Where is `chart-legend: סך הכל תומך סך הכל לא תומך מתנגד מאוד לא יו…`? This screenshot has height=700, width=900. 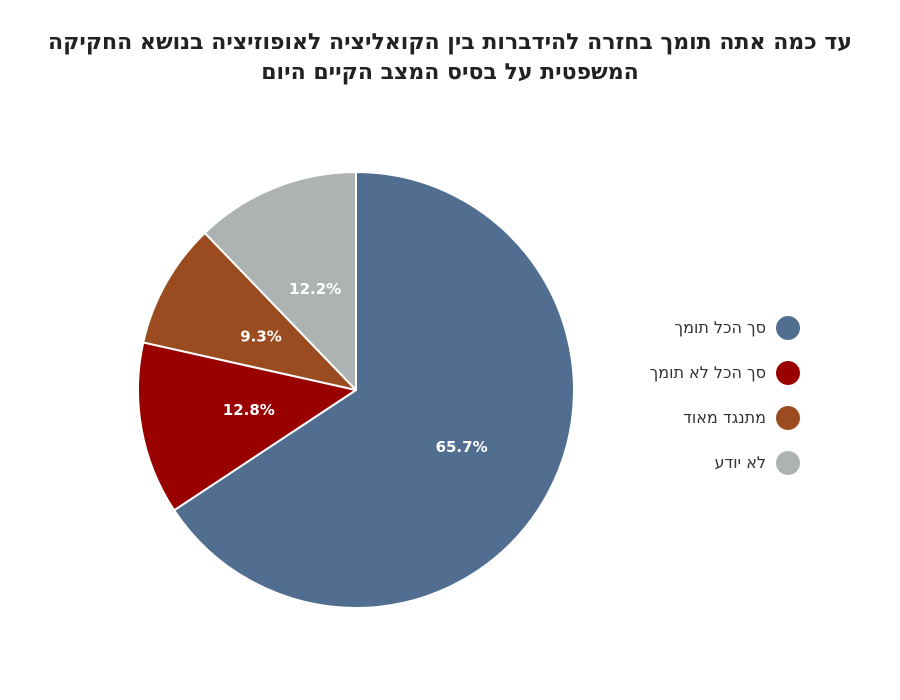 chart-legend: סך הכל תומך סך הכל לא תומך מתנגד מאוד לא יו… is located at coordinates (700, 395).